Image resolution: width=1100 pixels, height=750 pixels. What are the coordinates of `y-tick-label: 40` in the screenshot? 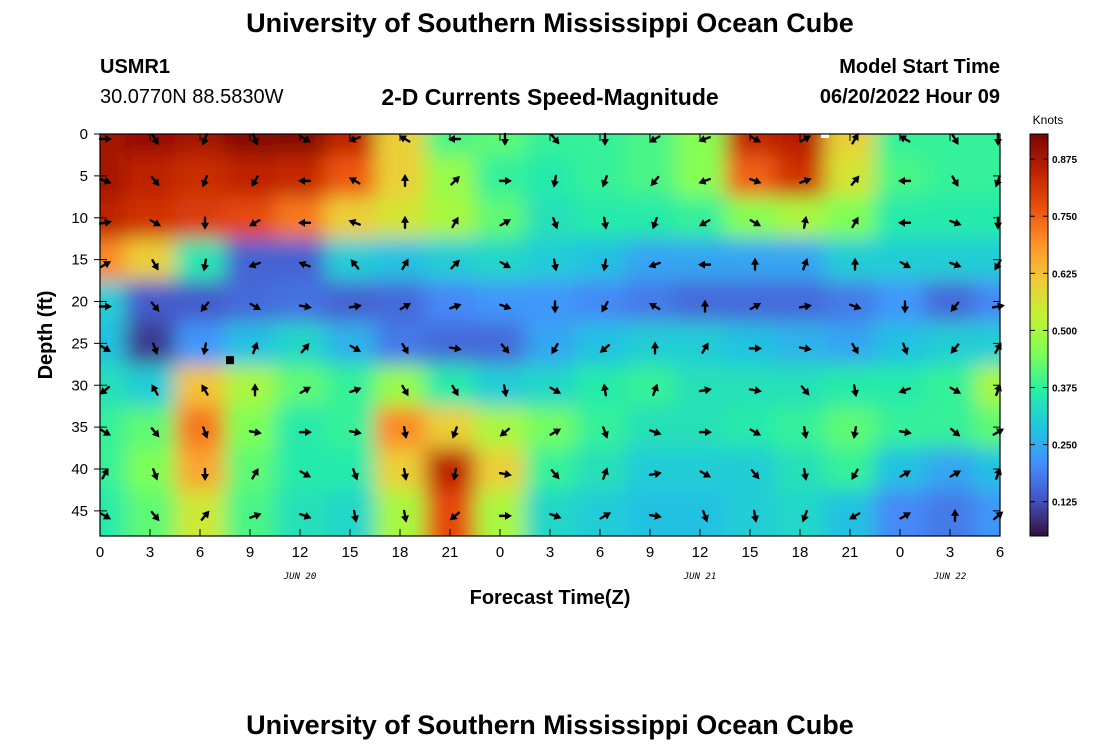 It's located at (79, 469).